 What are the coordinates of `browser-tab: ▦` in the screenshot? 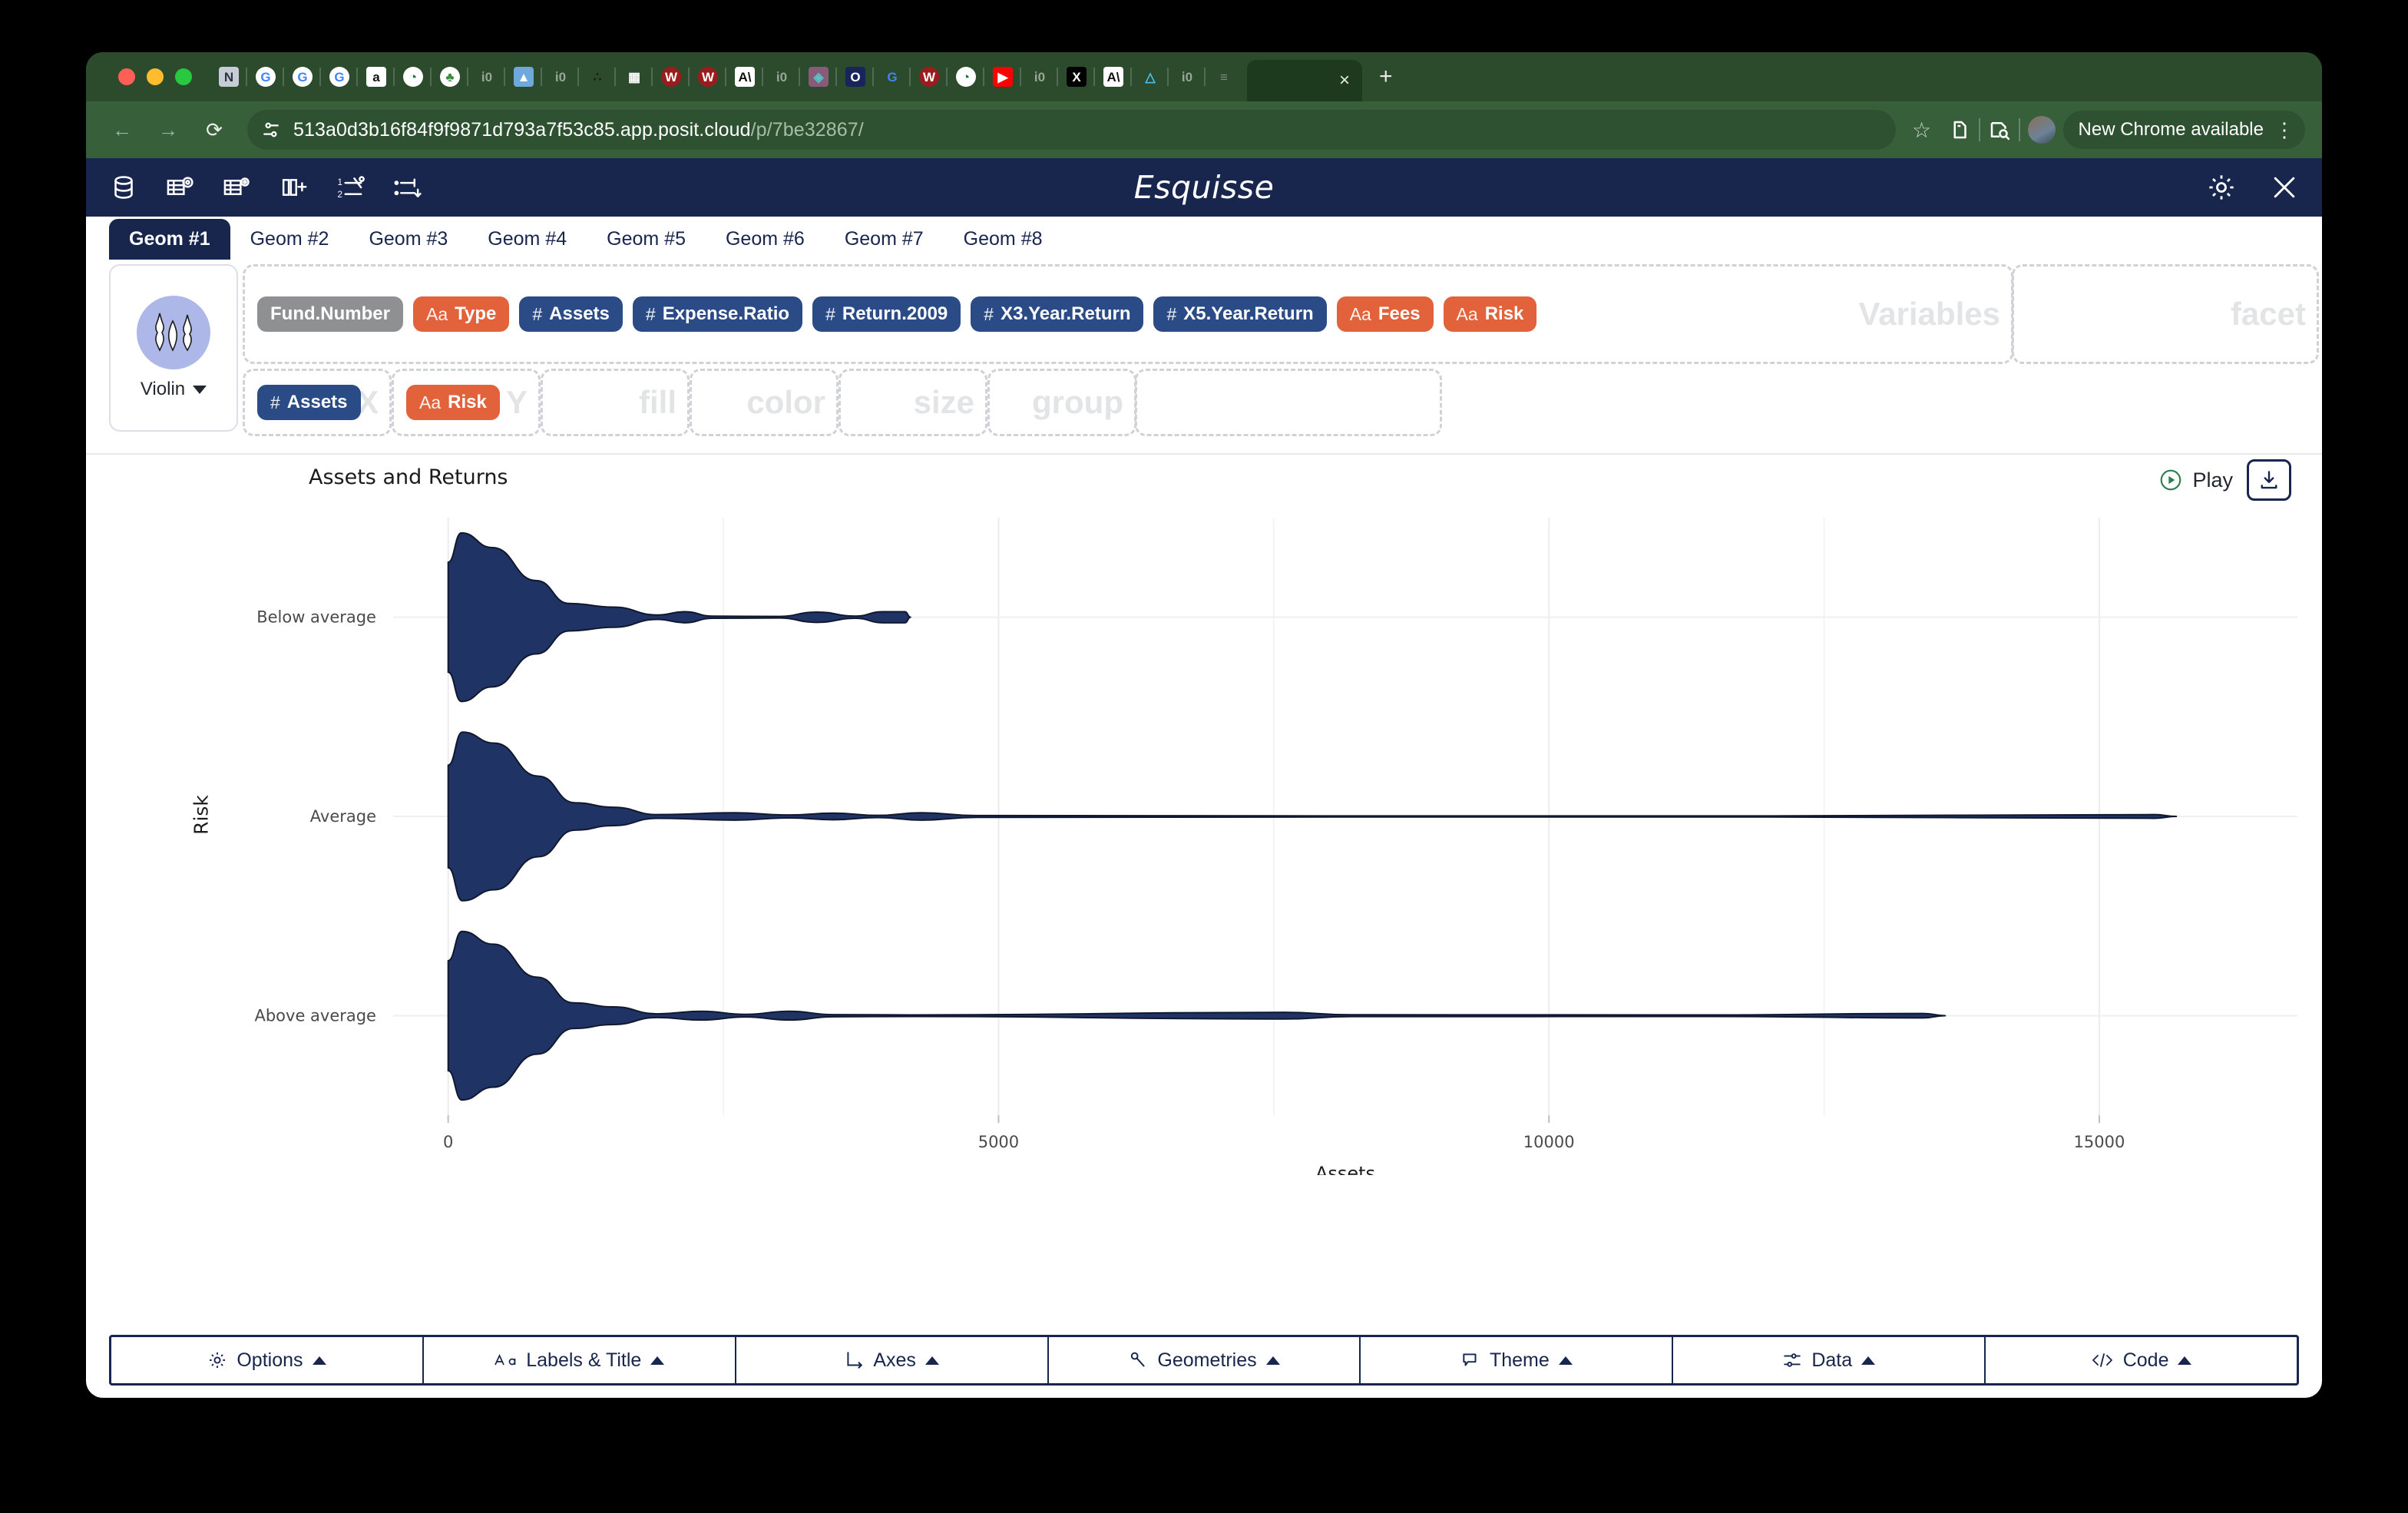 It's located at (635, 76).